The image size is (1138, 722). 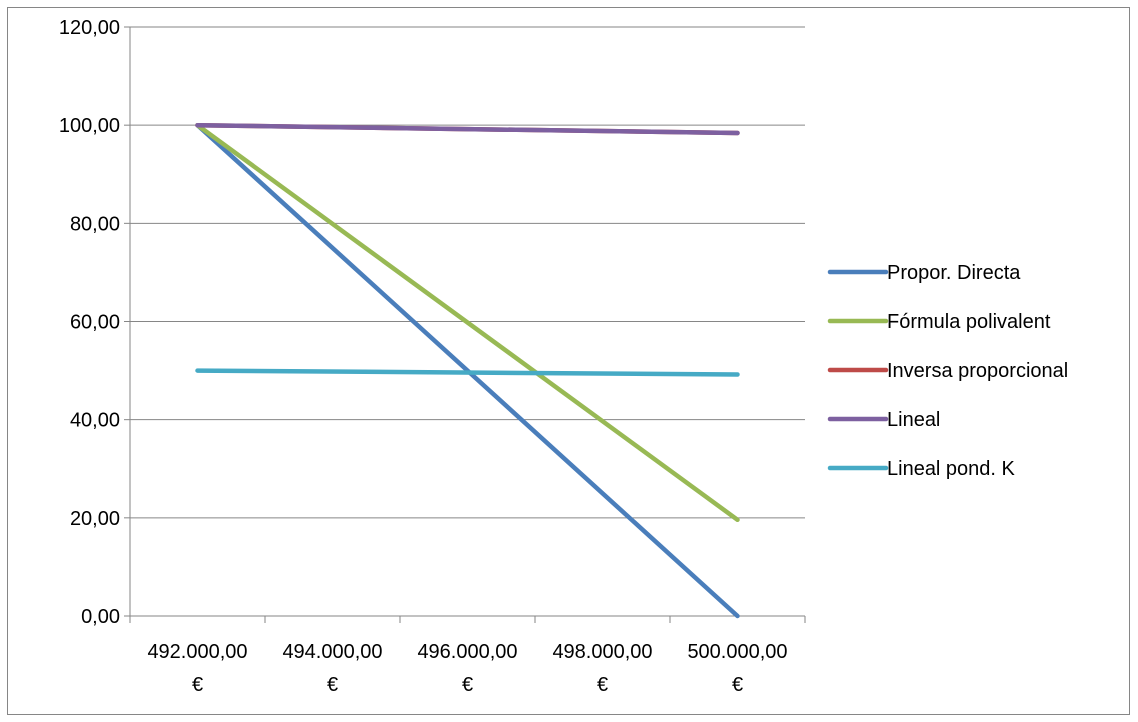 What do you see at coordinates (602, 668) in the screenshot?
I see `x-tick-label: 498.000,00 €` at bounding box center [602, 668].